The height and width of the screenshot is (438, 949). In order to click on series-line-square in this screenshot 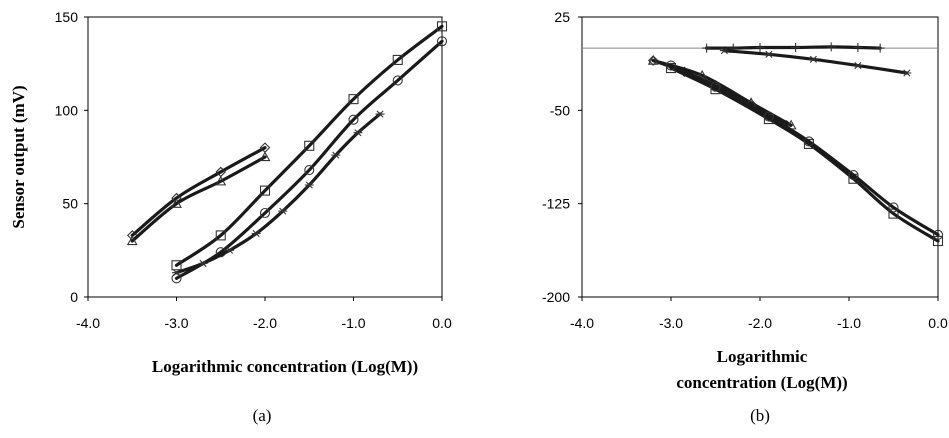, I will do `click(804, 154)`.